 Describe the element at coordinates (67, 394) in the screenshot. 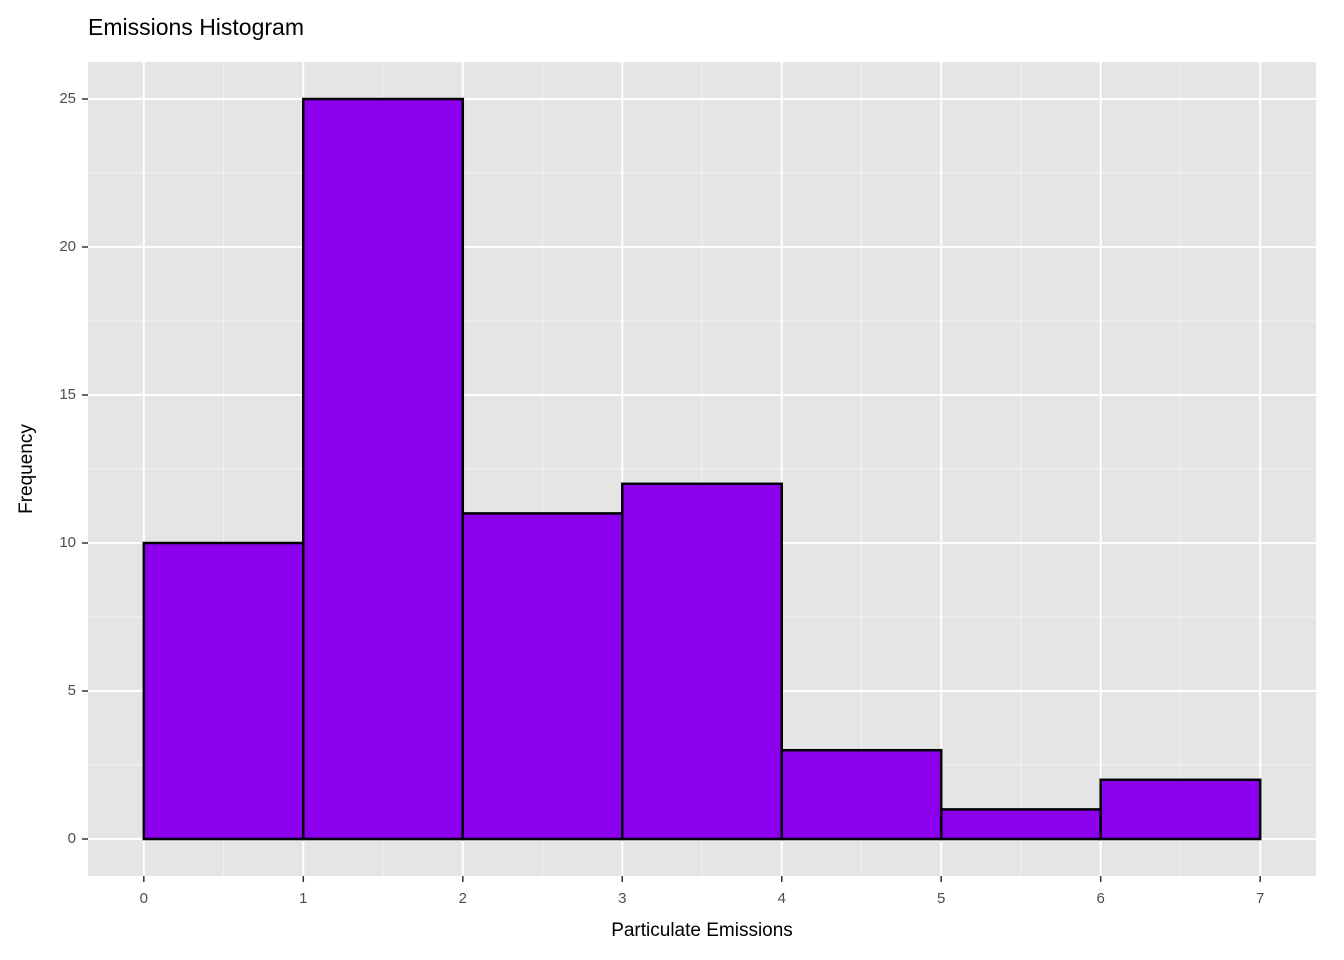

I see `y-tick-label: 15` at that location.